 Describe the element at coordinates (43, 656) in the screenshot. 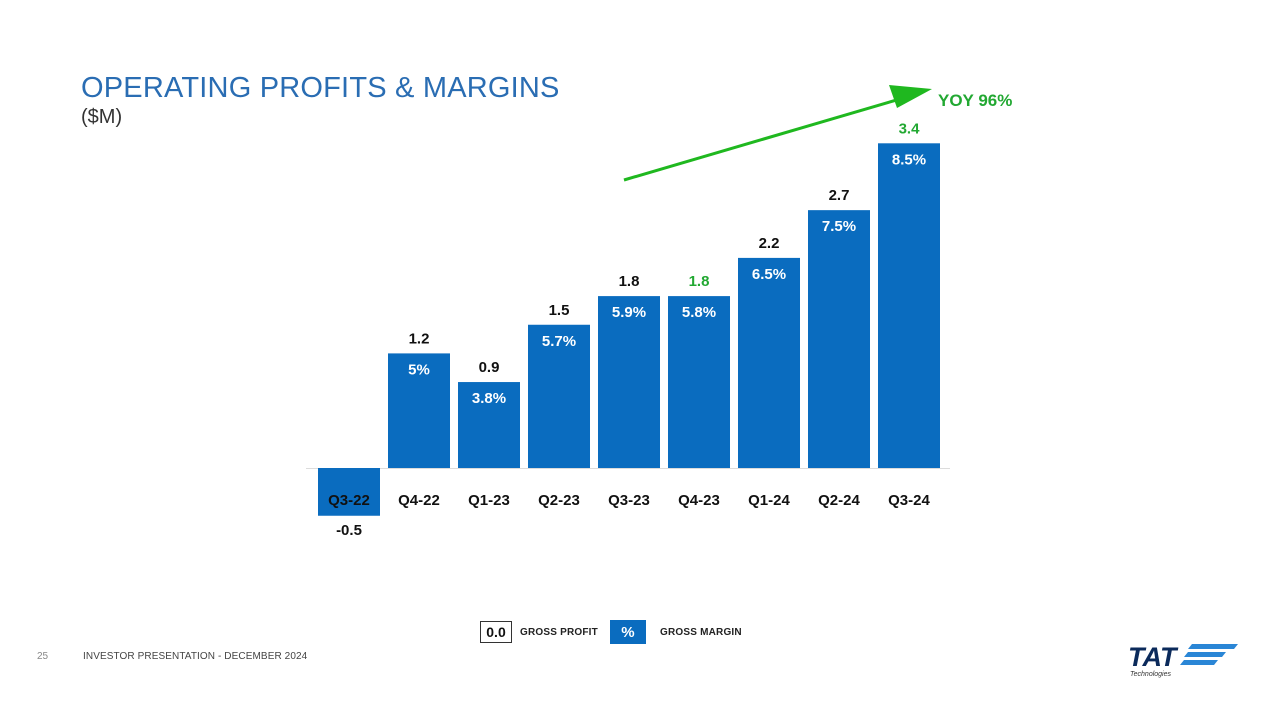

I see `page-number: 25` at that location.